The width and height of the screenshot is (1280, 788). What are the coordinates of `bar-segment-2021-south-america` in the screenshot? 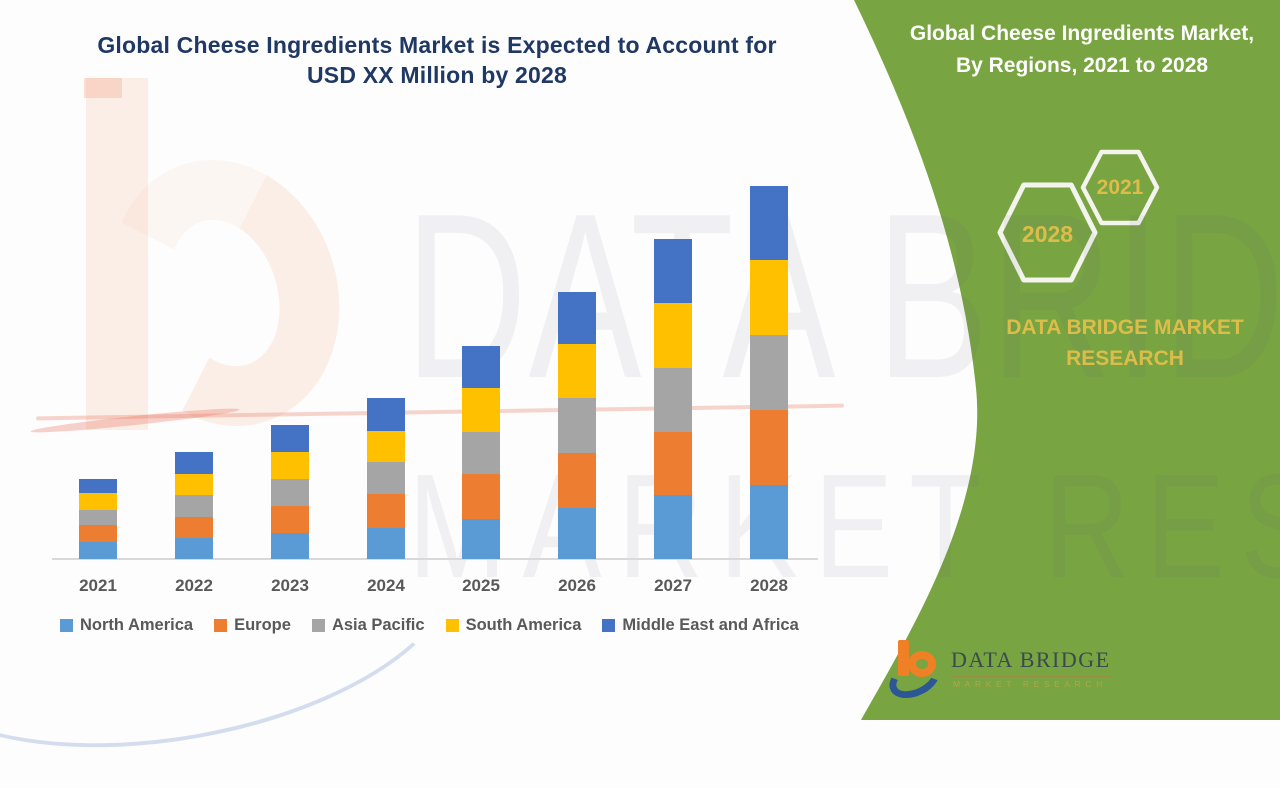 It's located at (98, 501).